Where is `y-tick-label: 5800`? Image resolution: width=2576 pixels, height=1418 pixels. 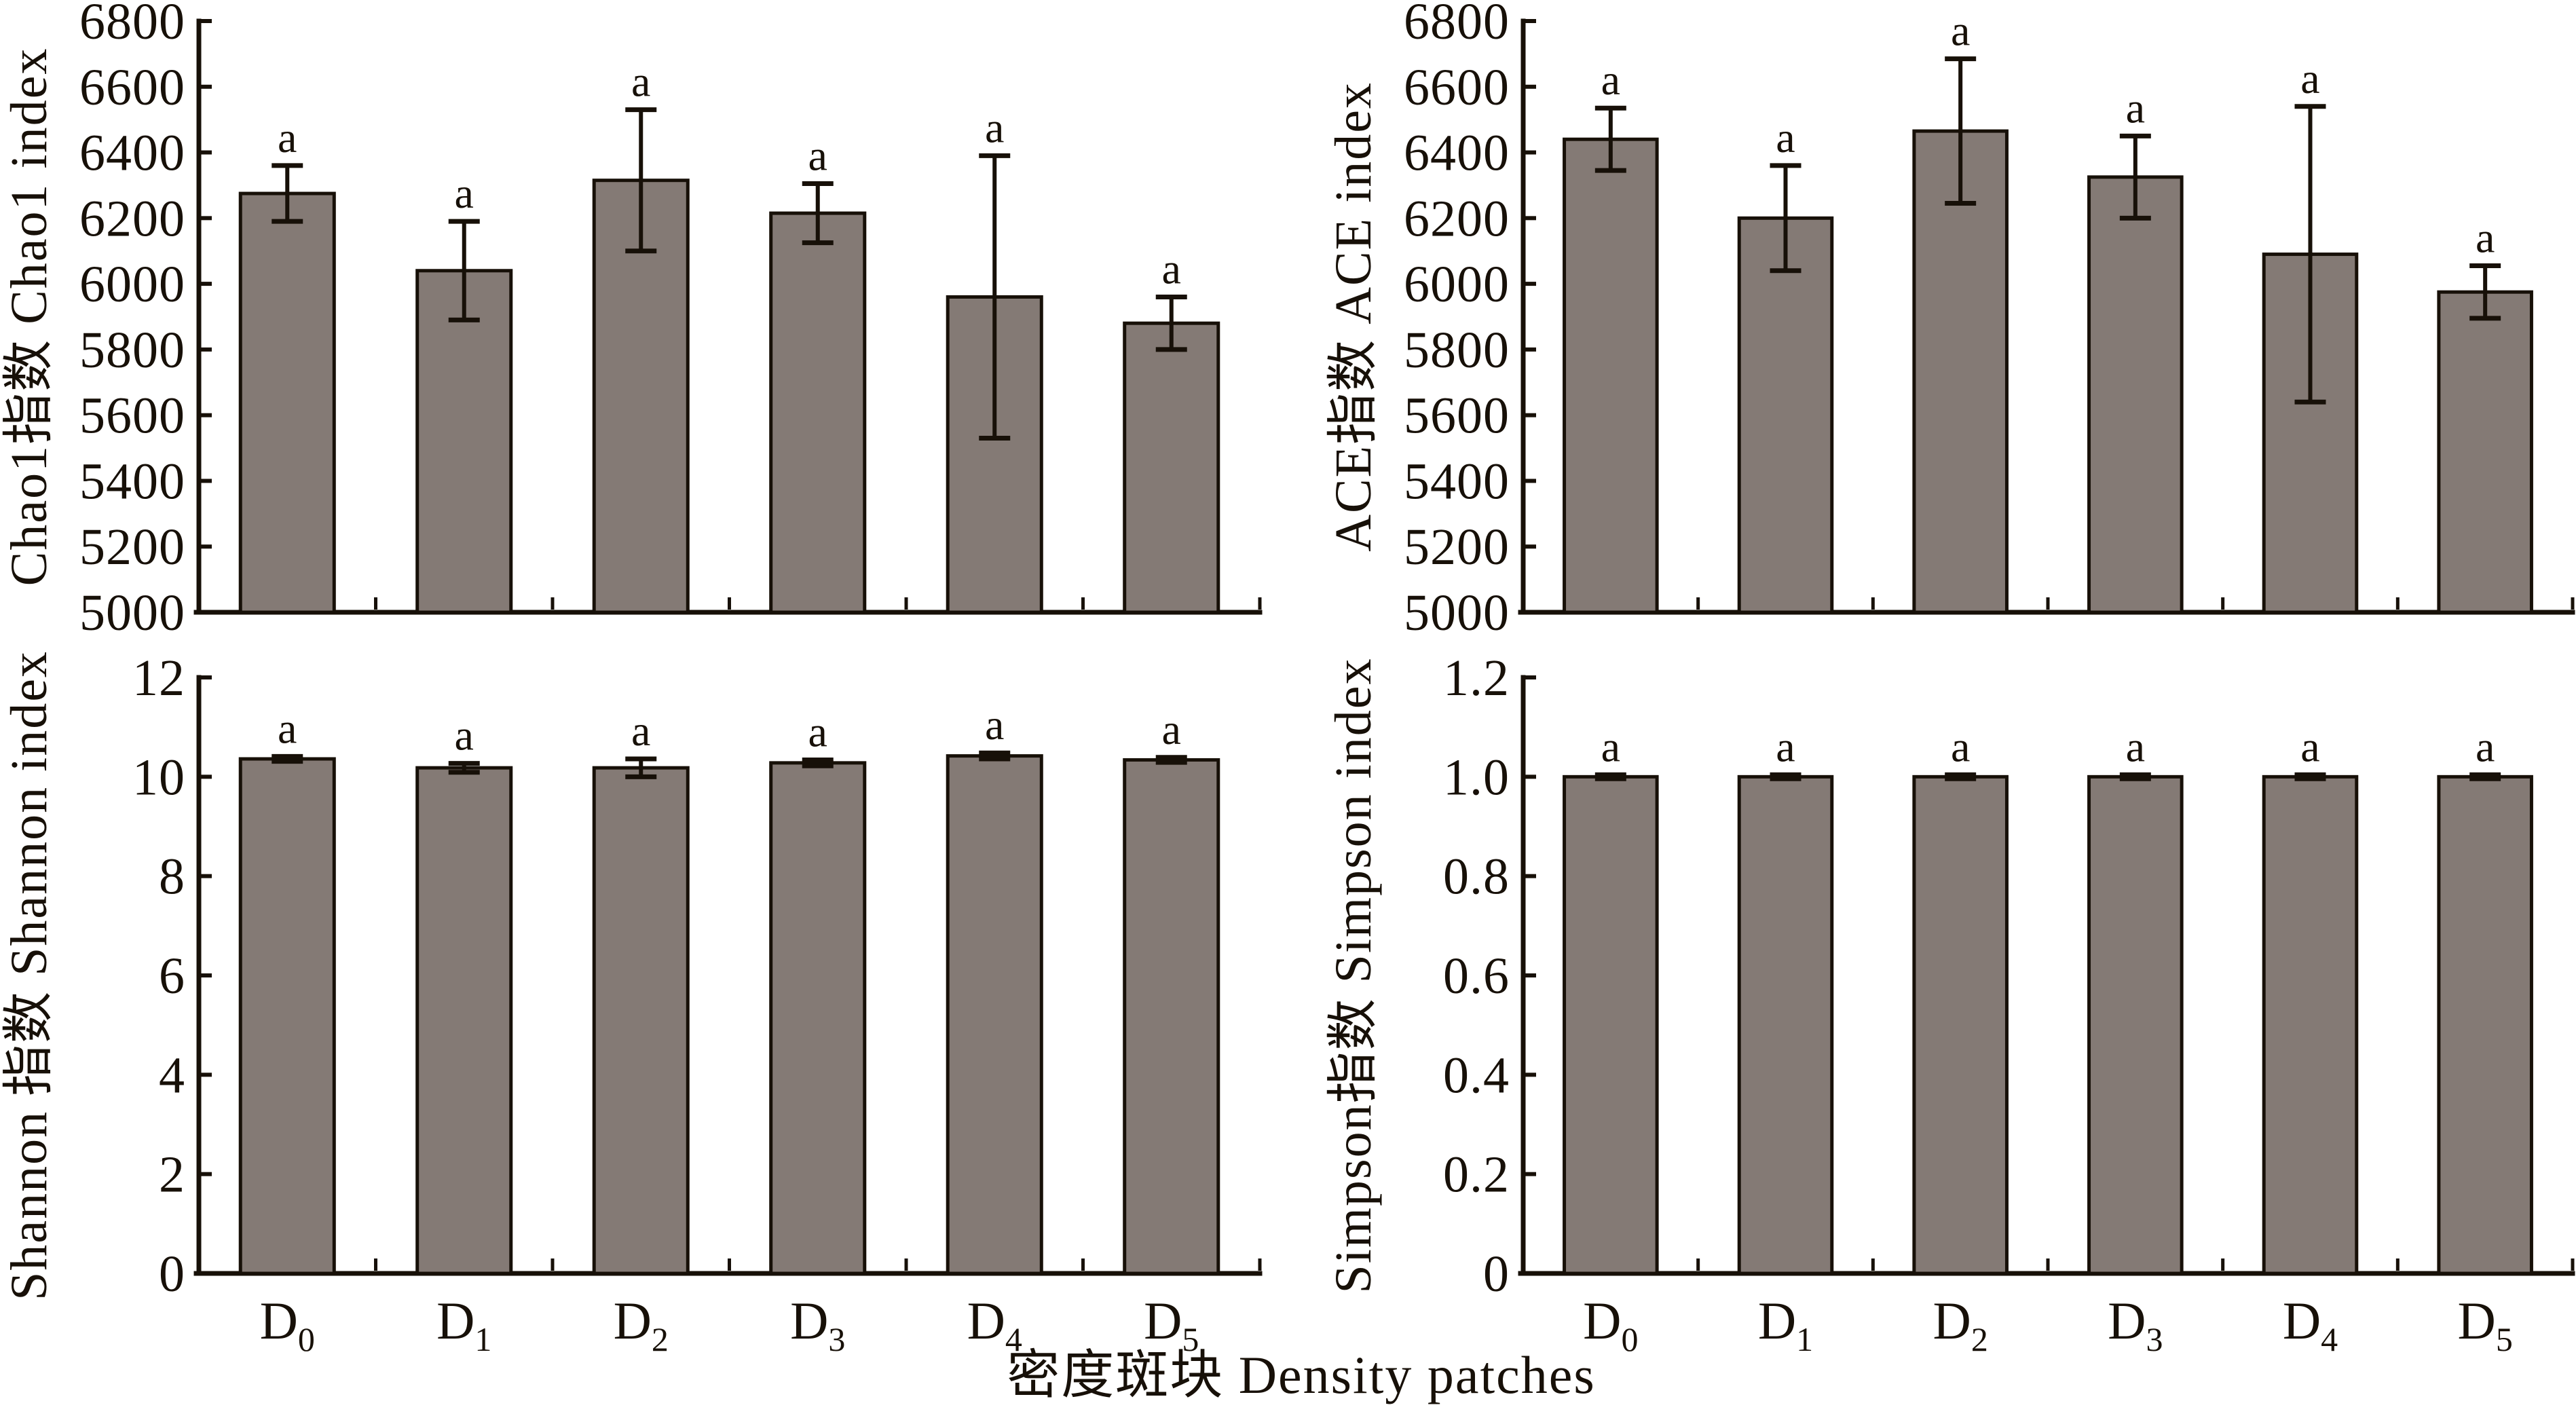
y-tick-label: 5800 is located at coordinates (1457, 350).